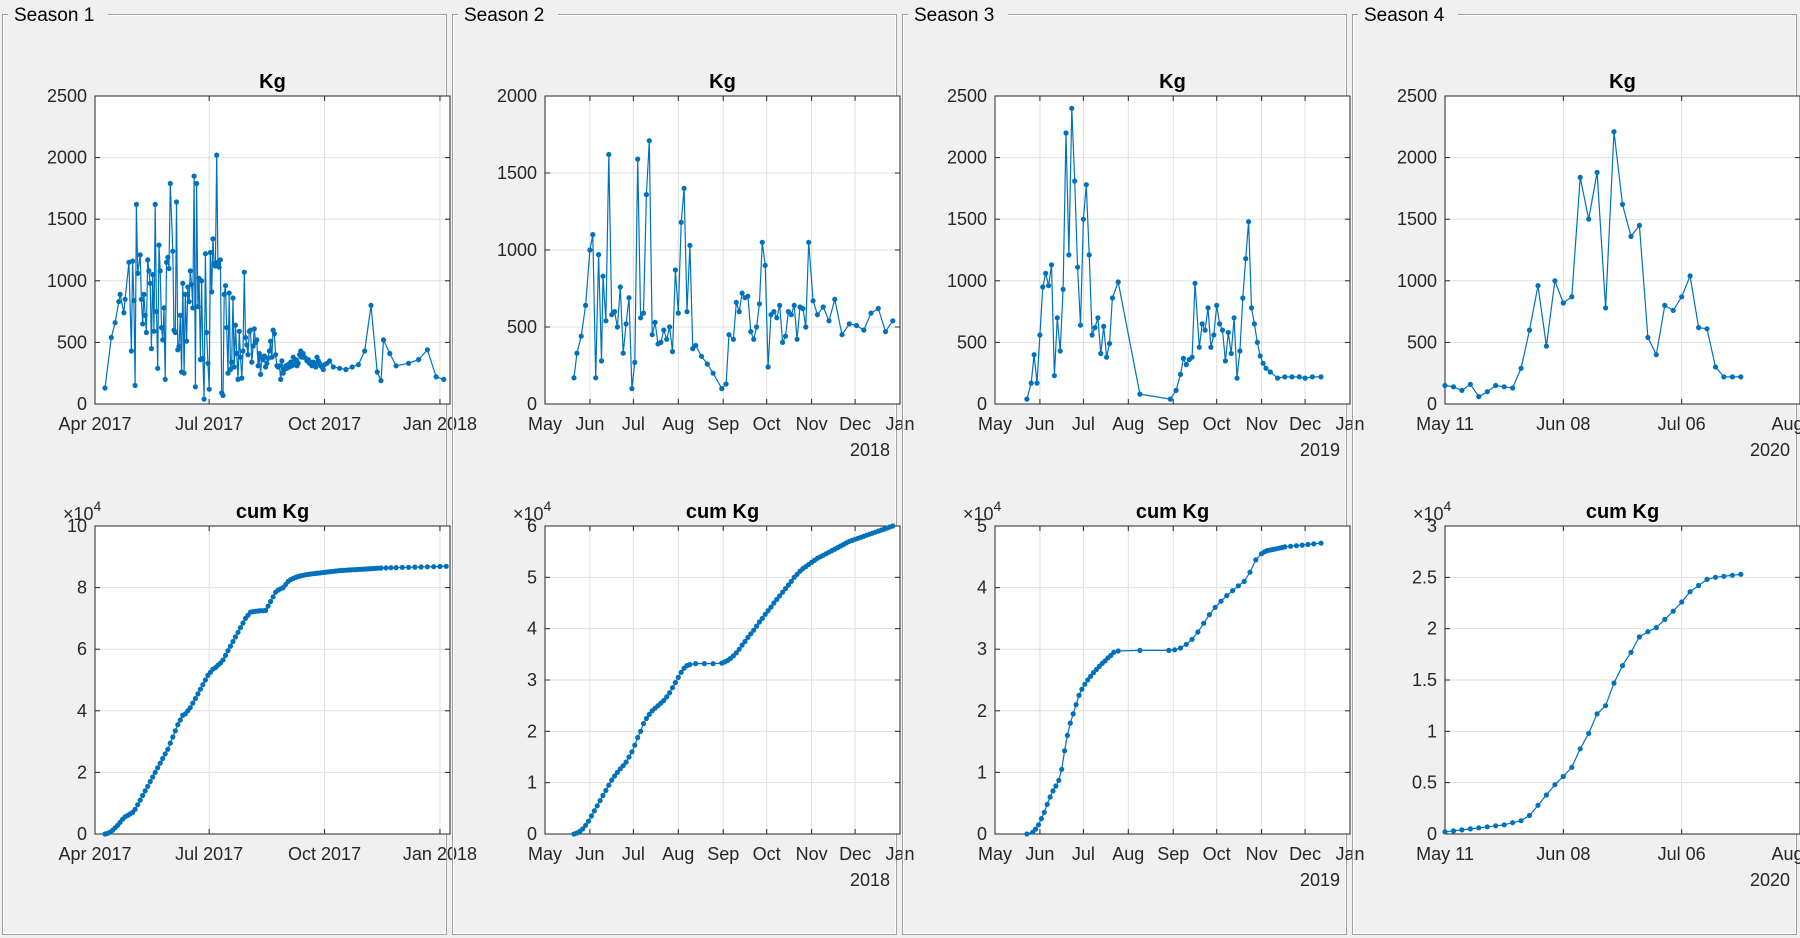 The image size is (1800, 938). What do you see at coordinates (767, 854) in the screenshot?
I see `x-tick-label: Oct` at bounding box center [767, 854].